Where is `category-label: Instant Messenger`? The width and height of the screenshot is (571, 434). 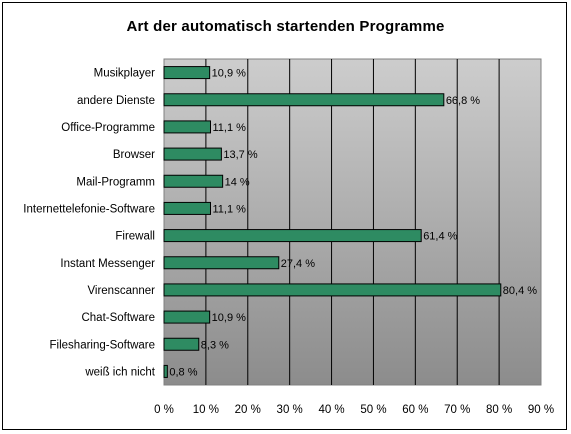
category-label: Instant Messenger is located at coordinates (107, 264).